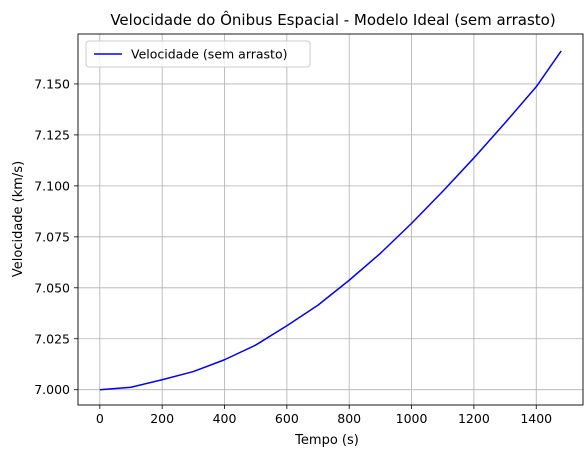  Describe the element at coordinates (100, 418) in the screenshot. I see `x-tick-label: 0` at that location.